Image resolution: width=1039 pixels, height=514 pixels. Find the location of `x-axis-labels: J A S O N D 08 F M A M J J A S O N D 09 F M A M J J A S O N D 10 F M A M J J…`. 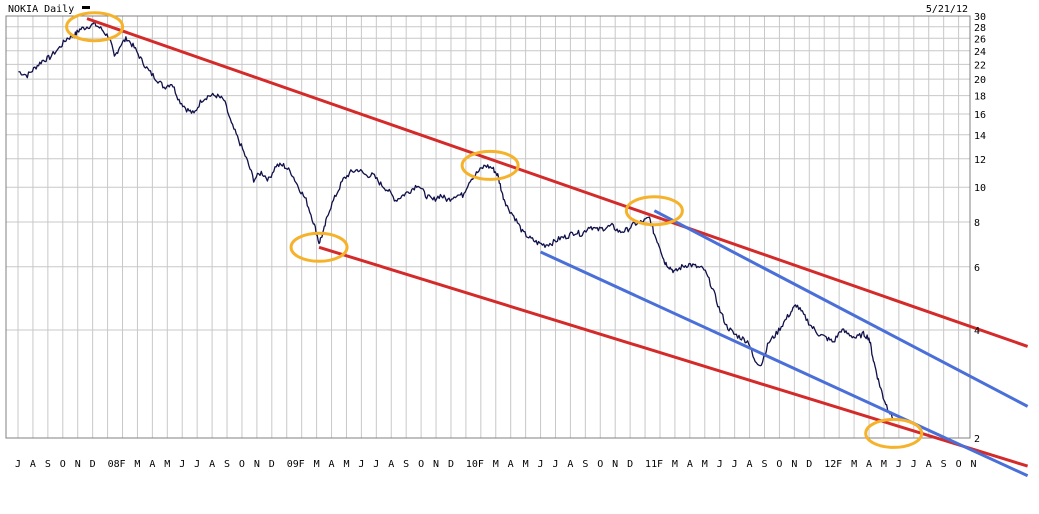

x-axis-labels: J A S O N D 08 F M A M J J A S O N D 09 F M A M J J A S O N D 10 F M A M J J… is located at coordinates (496, 464).